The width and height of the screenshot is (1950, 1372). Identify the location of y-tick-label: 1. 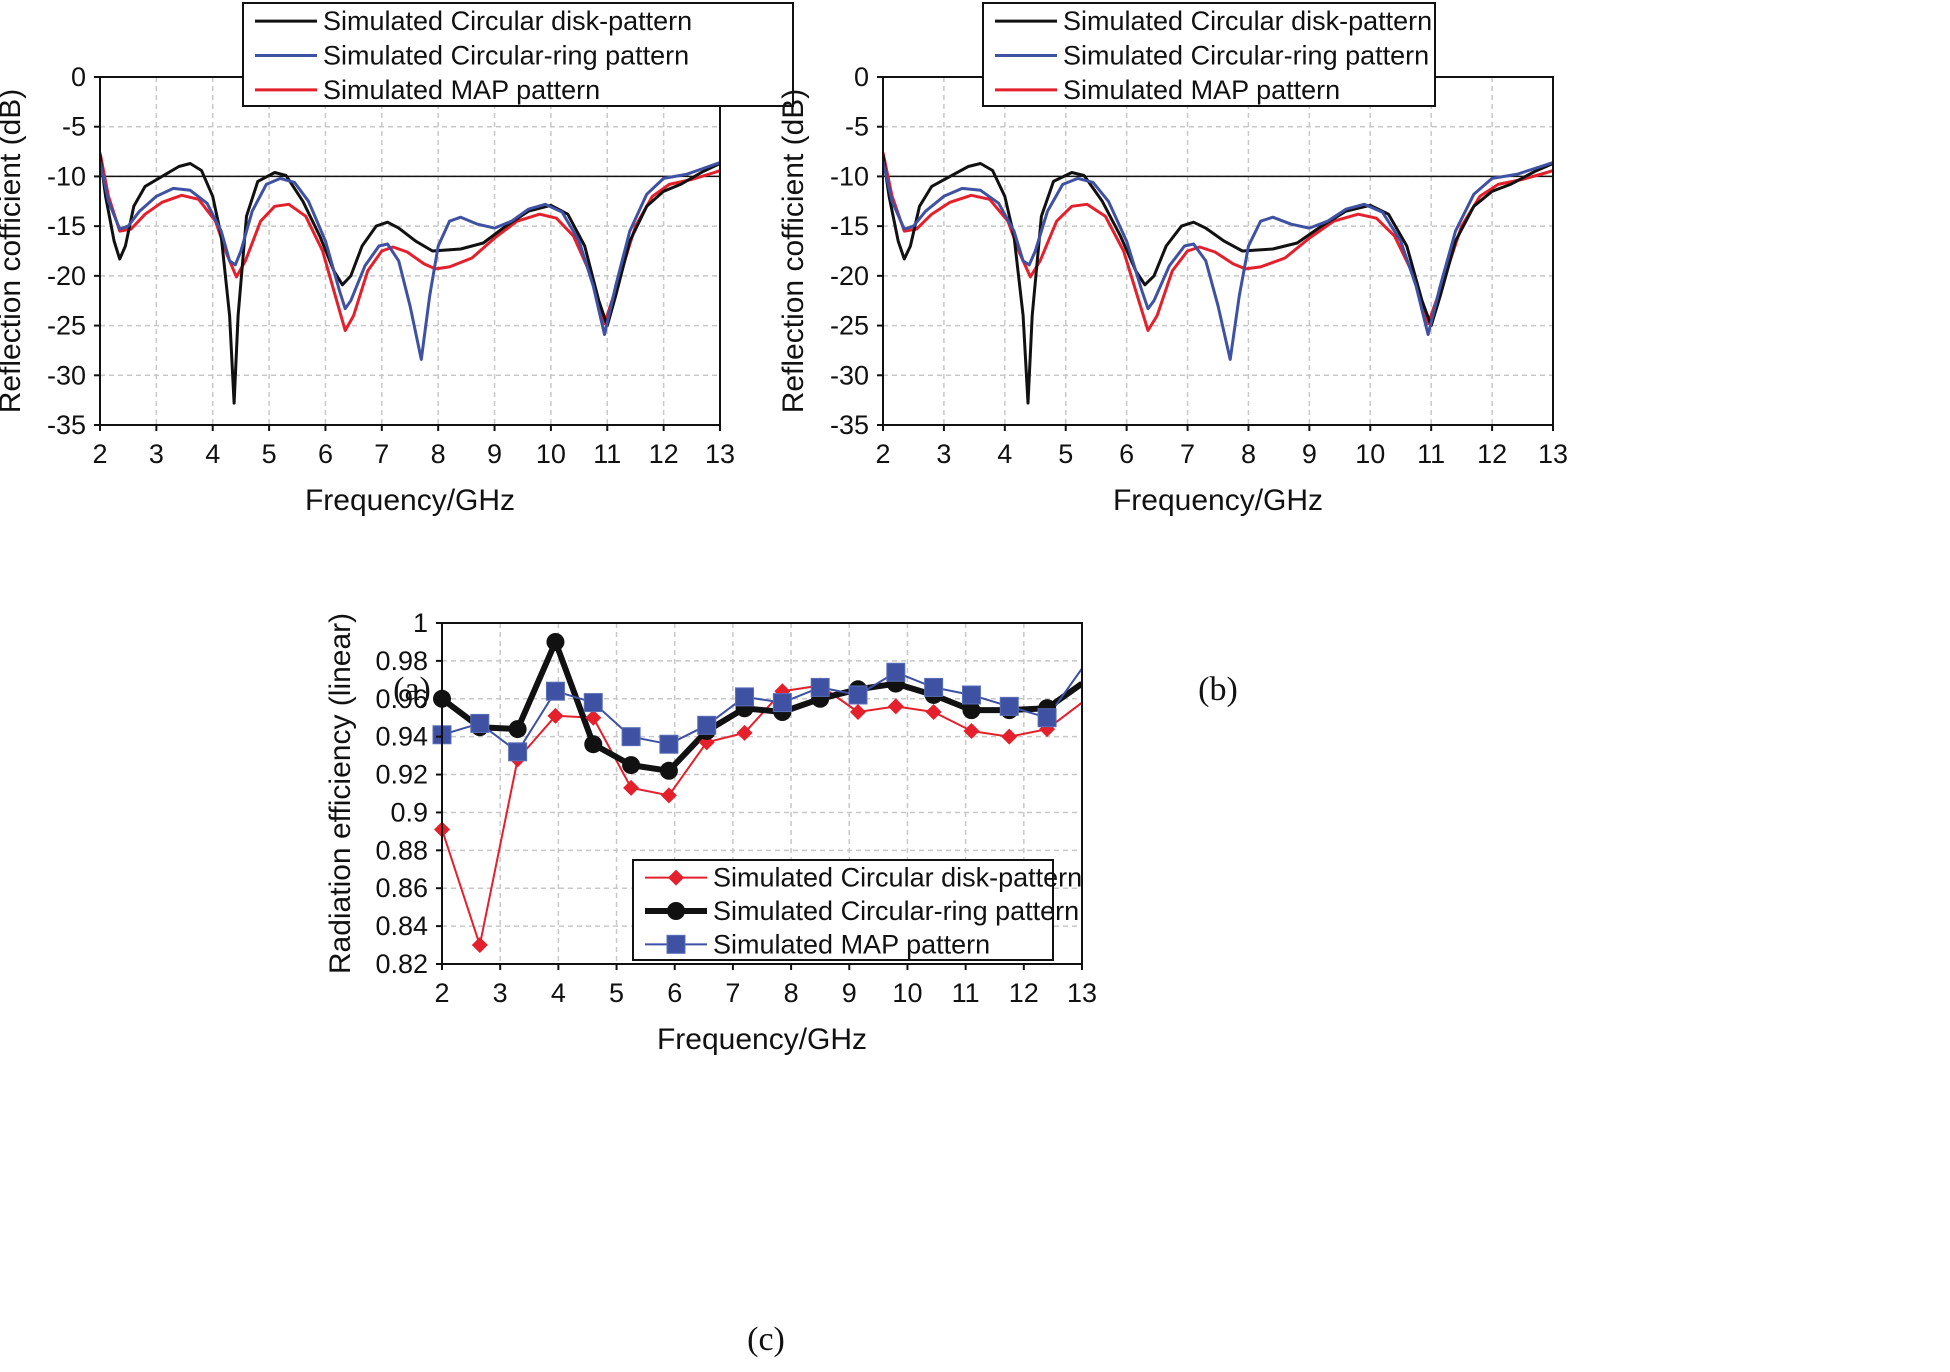
(420, 623).